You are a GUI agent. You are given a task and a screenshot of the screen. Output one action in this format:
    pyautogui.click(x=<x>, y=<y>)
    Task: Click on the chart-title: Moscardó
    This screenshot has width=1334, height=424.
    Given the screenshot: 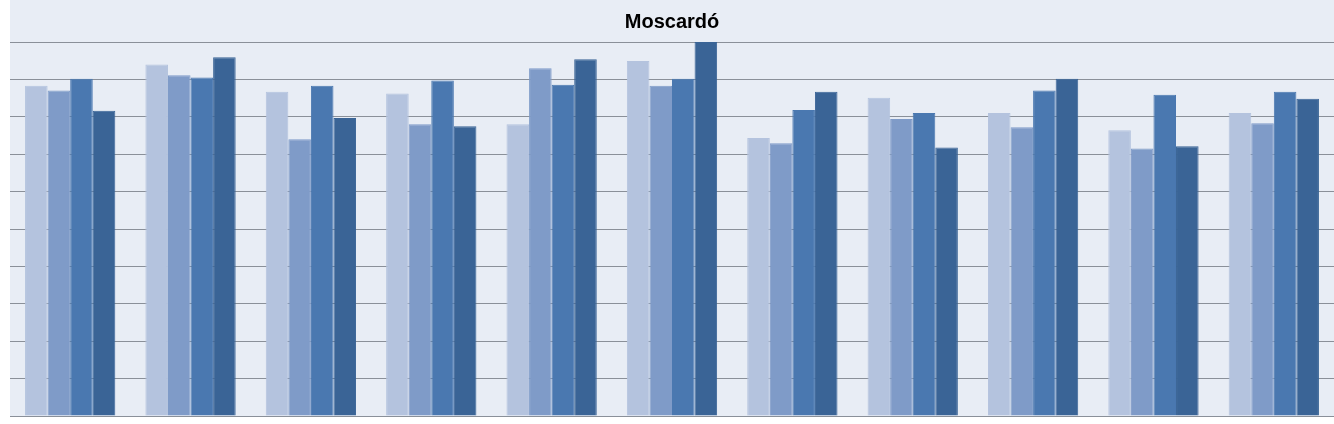 What is the action you would take?
    pyautogui.click(x=672, y=20)
    